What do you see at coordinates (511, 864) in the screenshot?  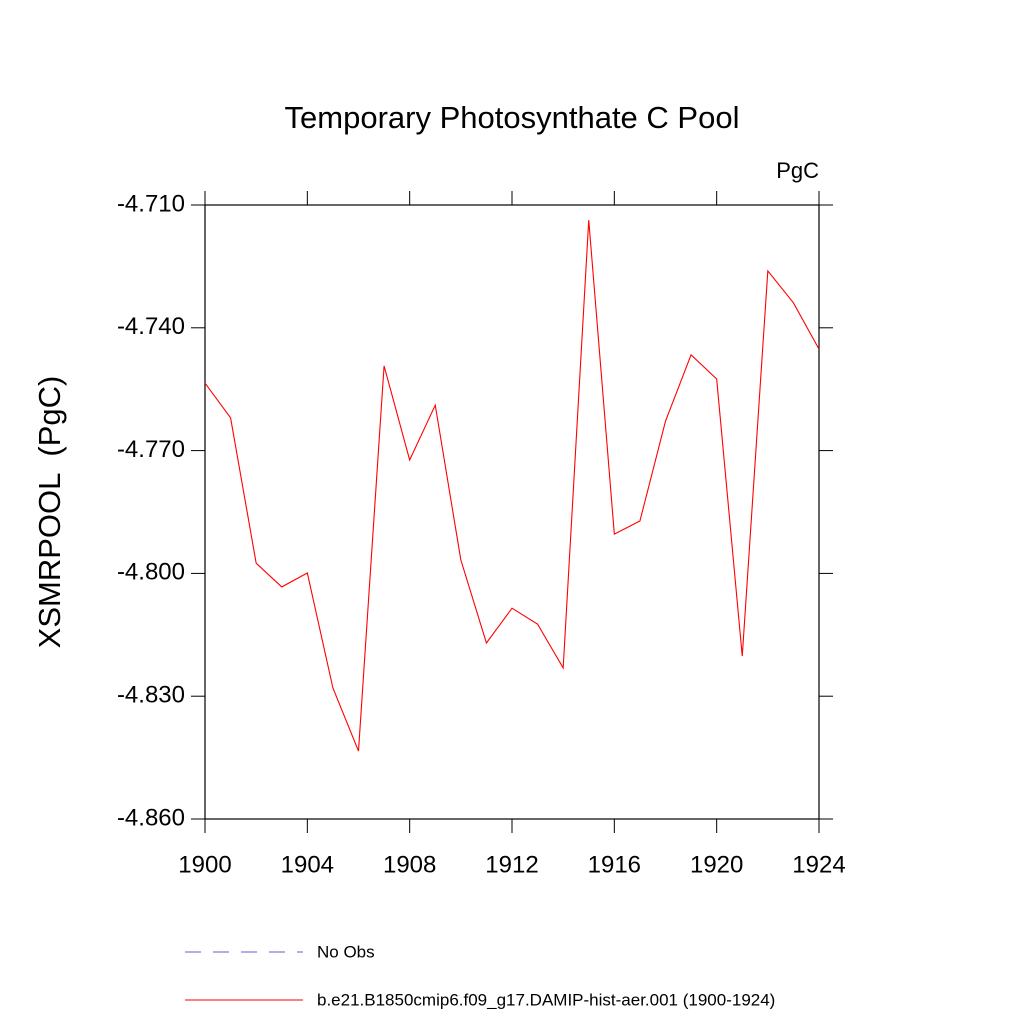 I see `x-tick-label: 1912` at bounding box center [511, 864].